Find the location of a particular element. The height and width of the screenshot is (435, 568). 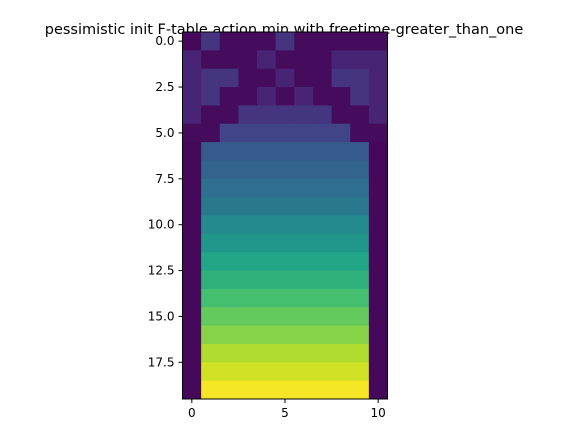

x-tick-label: 0 is located at coordinates (192, 413).